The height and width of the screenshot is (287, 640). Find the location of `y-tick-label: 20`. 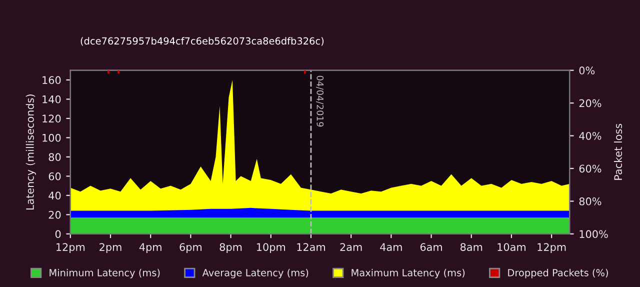

y-tick-label: 20 is located at coordinates (54, 214).